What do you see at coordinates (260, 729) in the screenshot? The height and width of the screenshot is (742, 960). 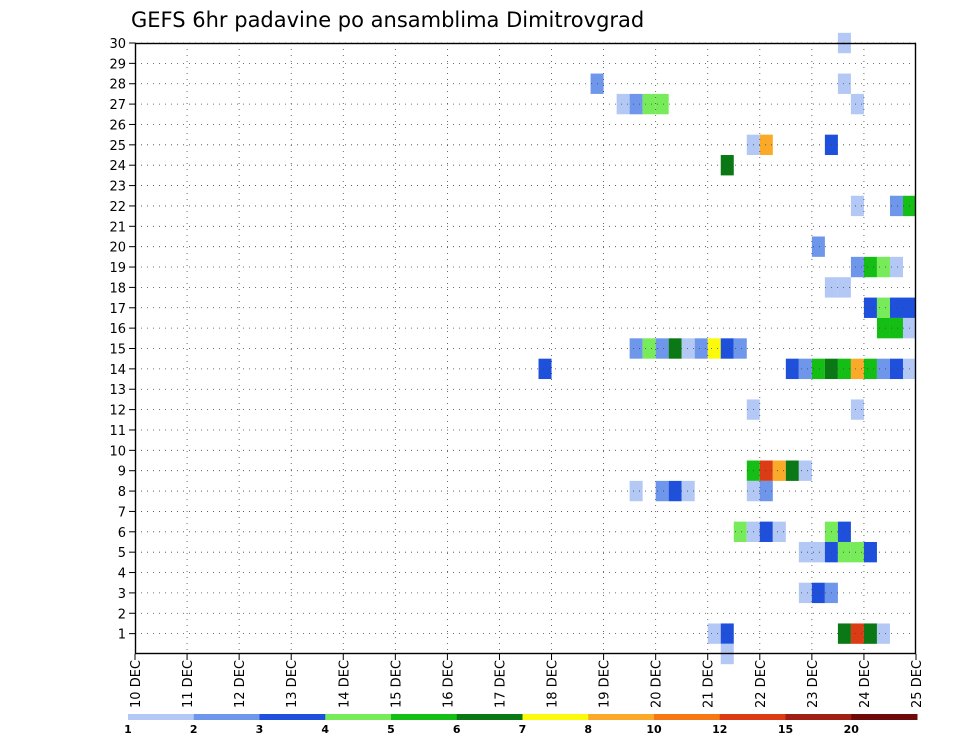 I see `legend-label: 3` at bounding box center [260, 729].